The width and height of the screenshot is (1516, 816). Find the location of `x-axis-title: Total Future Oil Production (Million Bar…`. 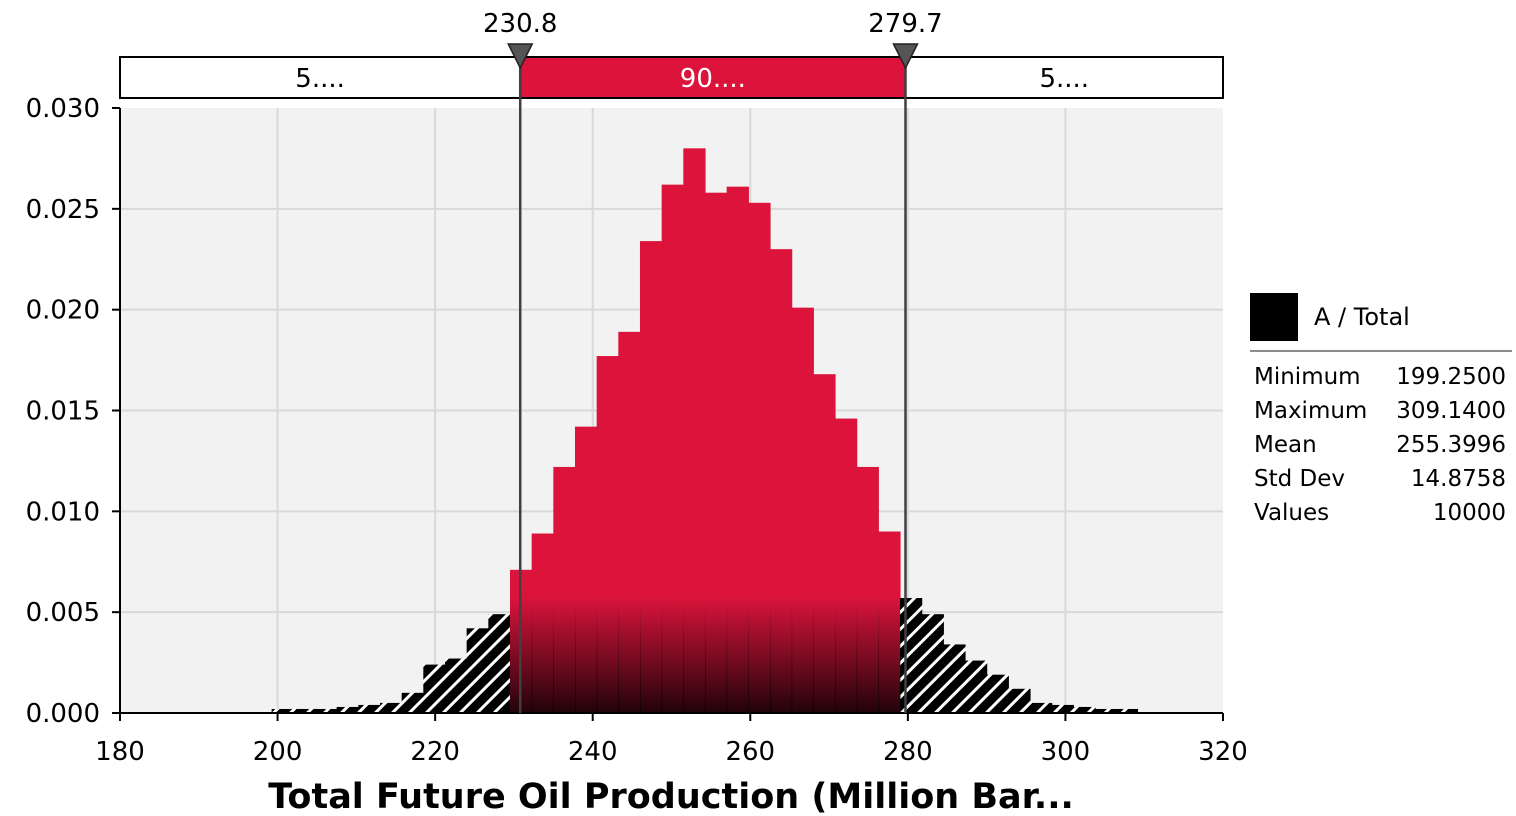

x-axis-title: Total Future Oil Production (Million Bar… is located at coordinates (671, 796).